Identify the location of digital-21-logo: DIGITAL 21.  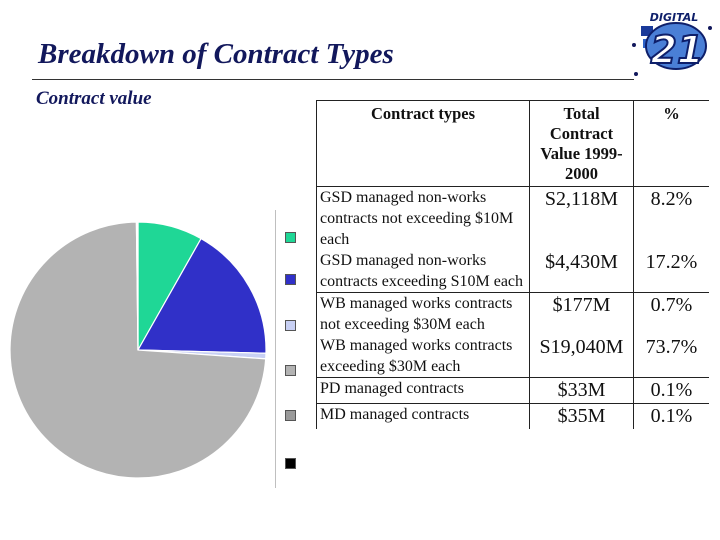
(672, 43).